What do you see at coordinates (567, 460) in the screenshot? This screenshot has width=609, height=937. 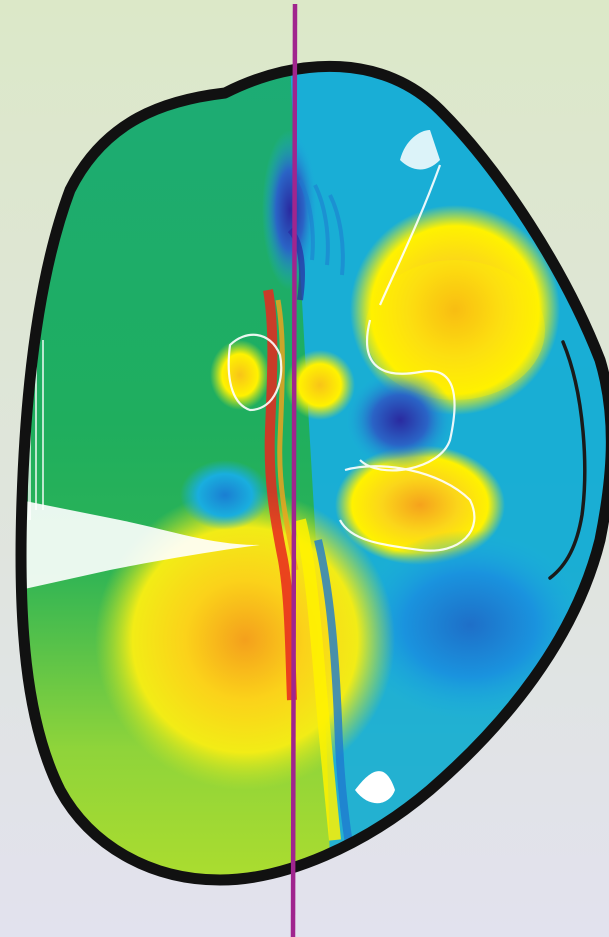 I see `antenna-arc` at bounding box center [567, 460].